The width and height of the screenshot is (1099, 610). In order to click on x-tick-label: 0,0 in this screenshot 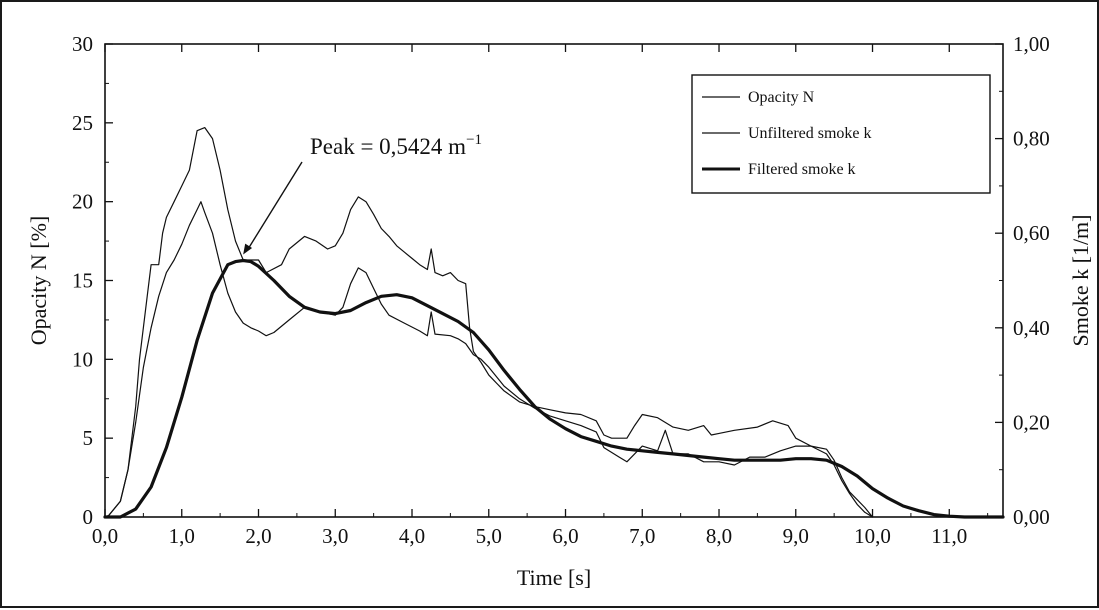, I will do `click(105, 536)`.